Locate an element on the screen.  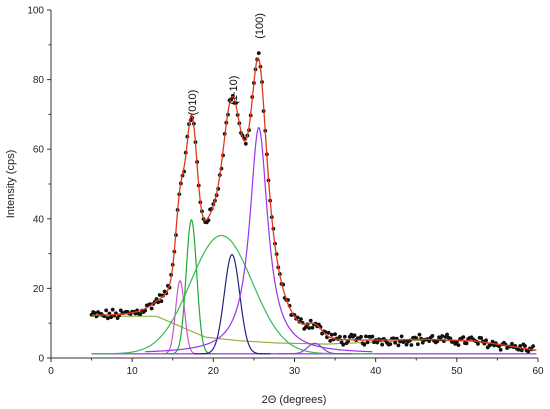
y-tick-label: 20 is located at coordinates (39, 289).